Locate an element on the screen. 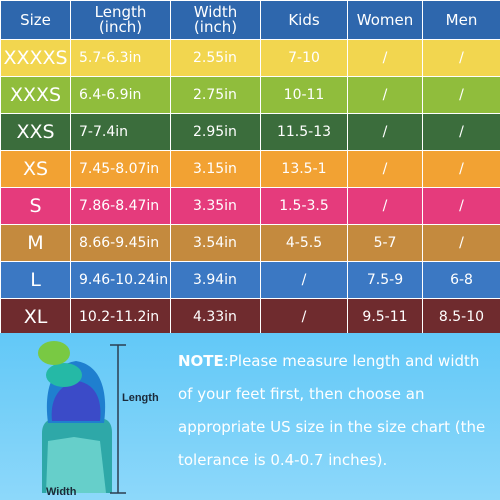 This screenshot has width=500, height=500. cell-kids: 13.5-1 is located at coordinates (304, 169).